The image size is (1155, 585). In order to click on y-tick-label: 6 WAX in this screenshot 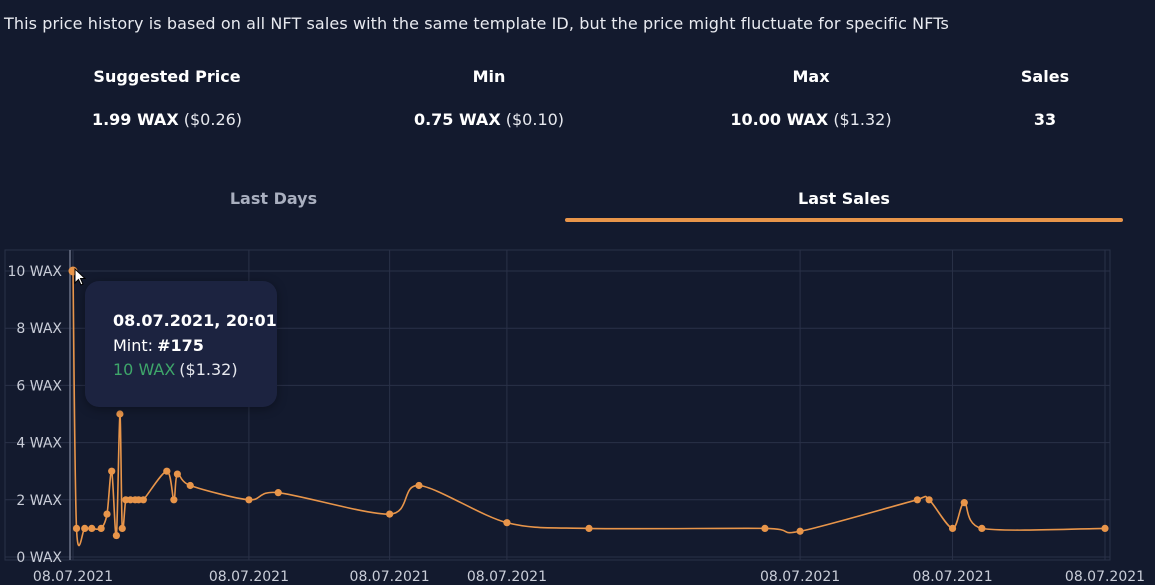, I will do `click(39, 386)`.